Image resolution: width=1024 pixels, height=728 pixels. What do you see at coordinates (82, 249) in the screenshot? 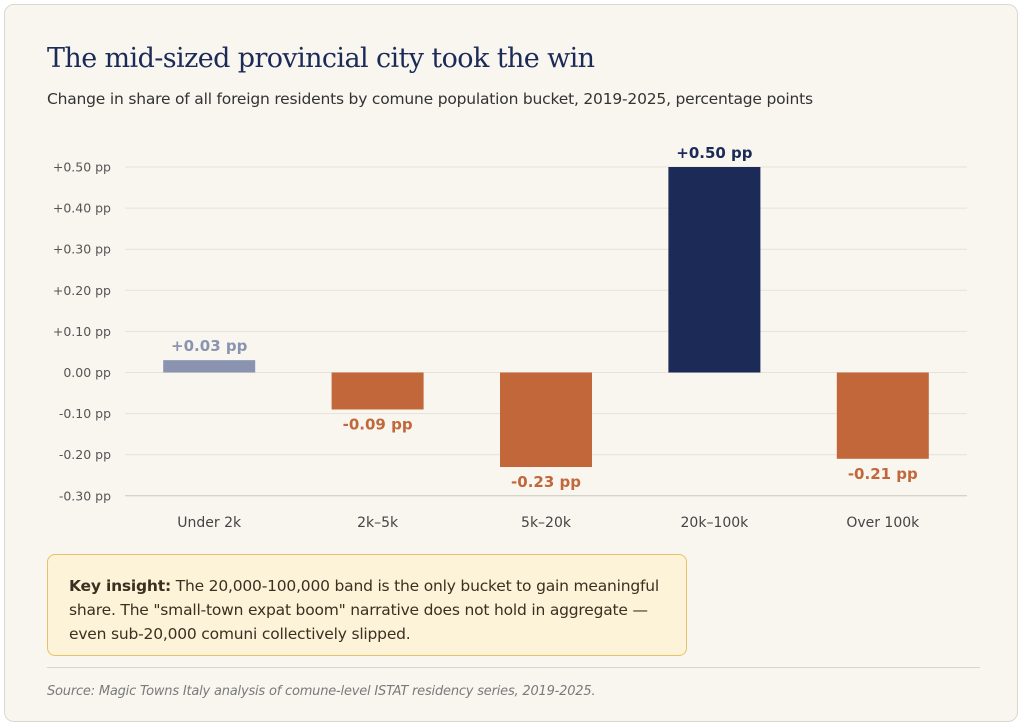
I see `y-tick-label: +0.30 pp` at bounding box center [82, 249].